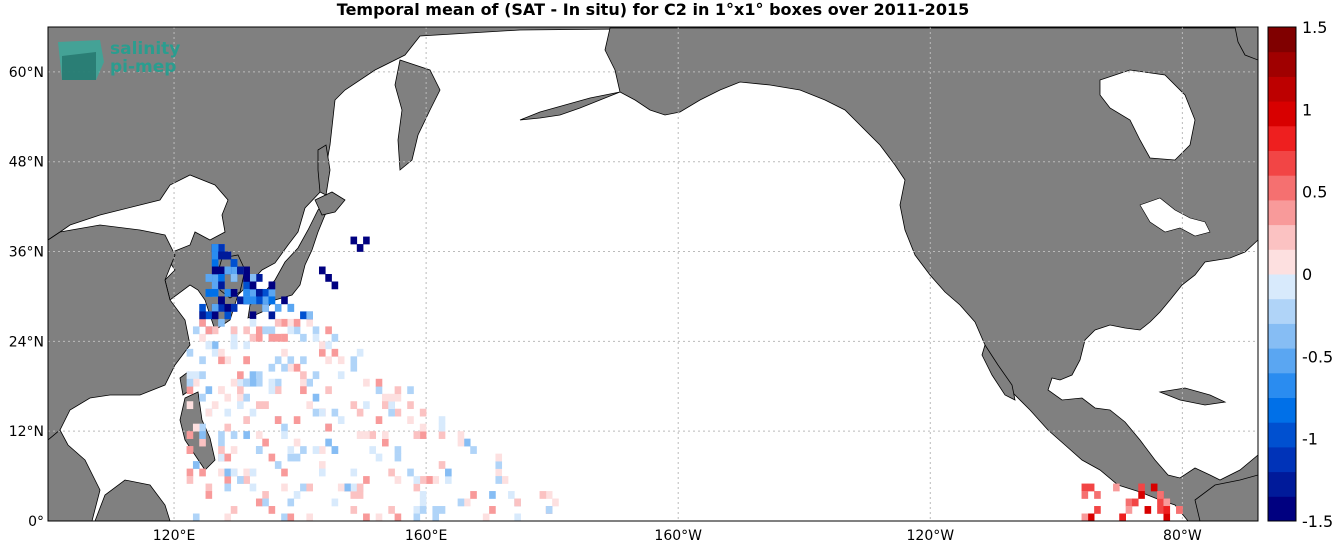  I want to click on land-hokkaido, so click(330, 203).